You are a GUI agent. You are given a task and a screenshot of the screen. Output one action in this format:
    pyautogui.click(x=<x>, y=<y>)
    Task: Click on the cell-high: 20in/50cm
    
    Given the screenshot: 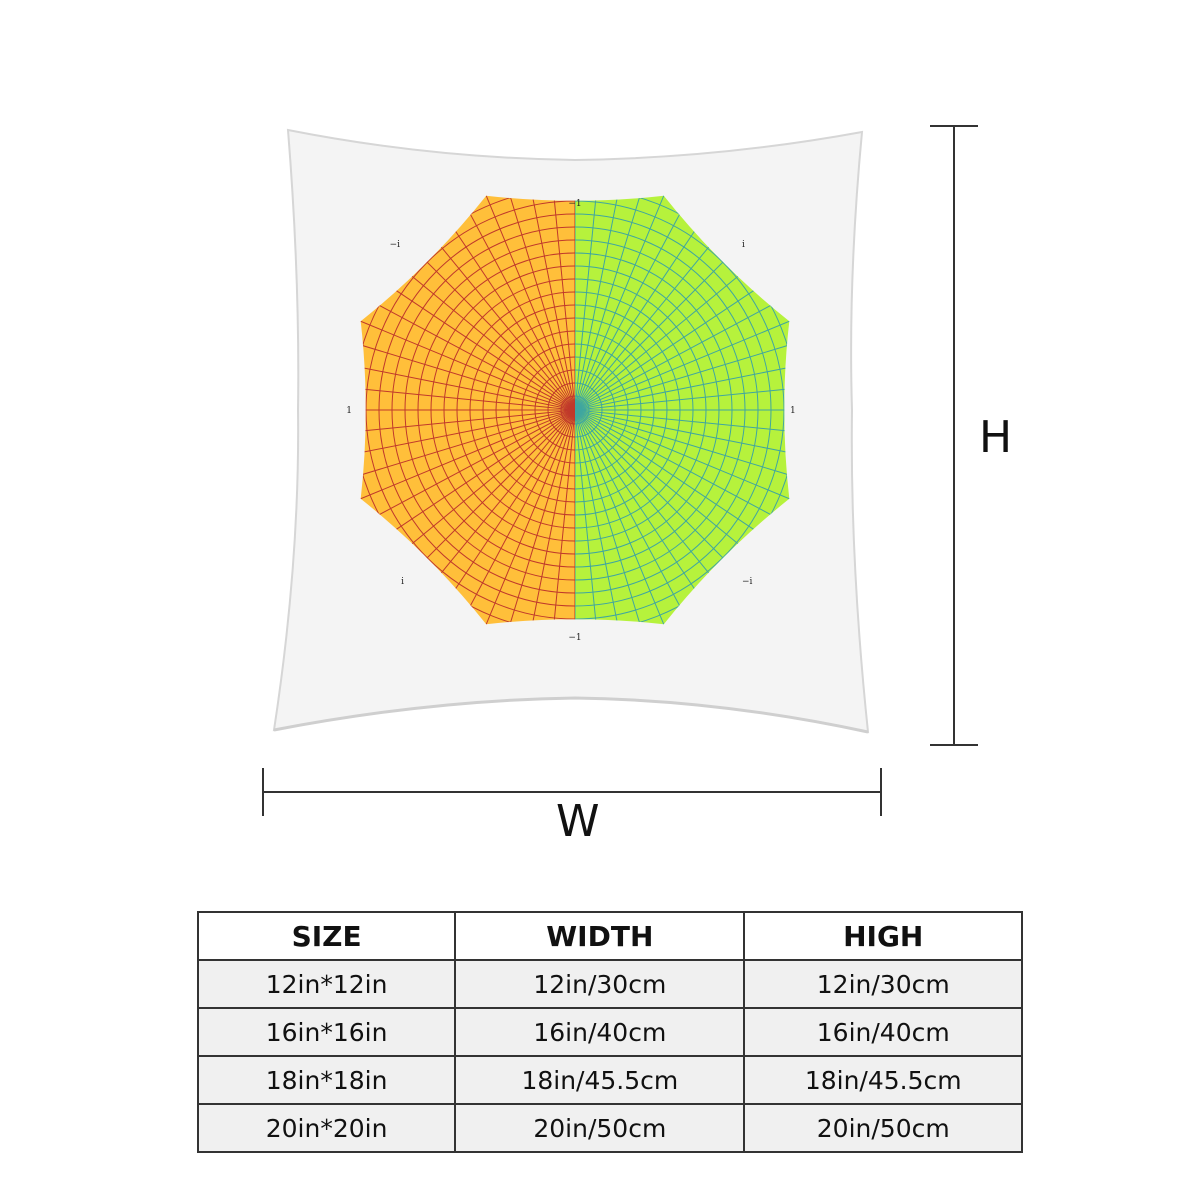 What is the action you would take?
    pyautogui.click(x=883, y=1128)
    